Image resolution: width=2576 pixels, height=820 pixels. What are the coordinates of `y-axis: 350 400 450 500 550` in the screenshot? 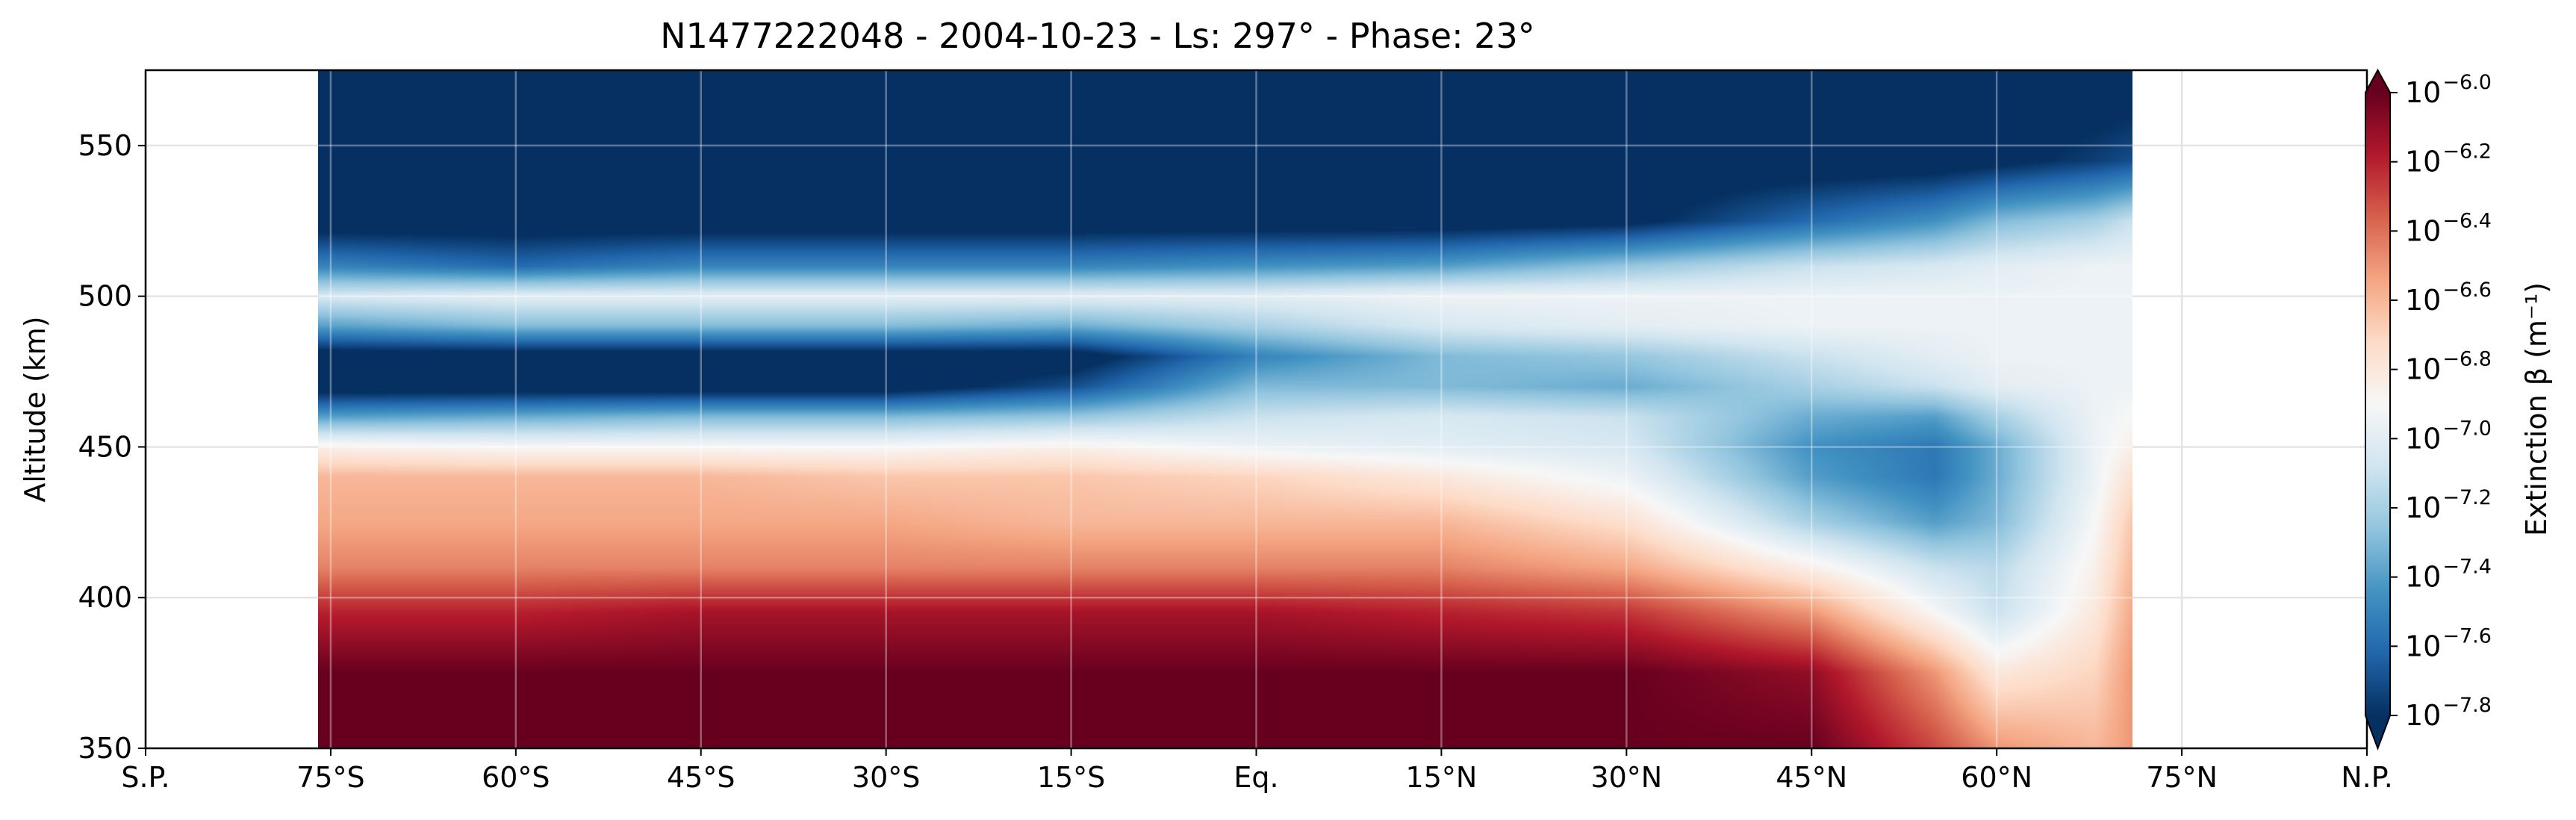 It's located at (112, 447).